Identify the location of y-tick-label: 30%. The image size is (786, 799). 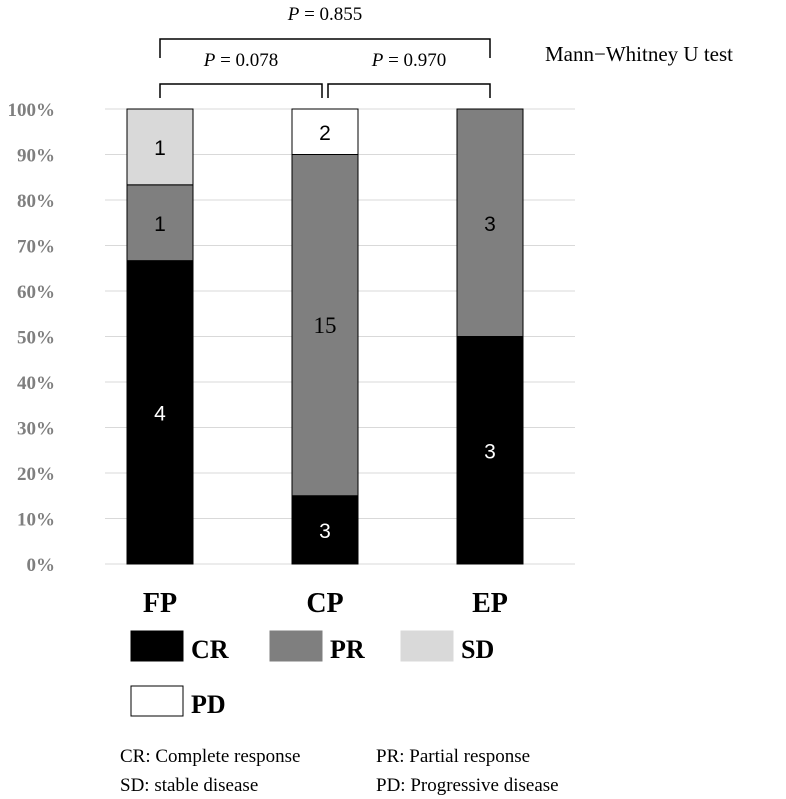
(36, 429).